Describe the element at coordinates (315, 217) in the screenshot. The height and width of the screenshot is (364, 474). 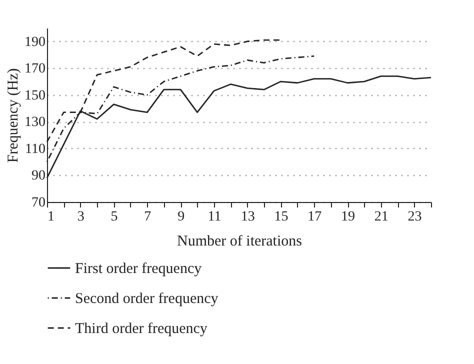
I see `x-tick-label: 17` at that location.